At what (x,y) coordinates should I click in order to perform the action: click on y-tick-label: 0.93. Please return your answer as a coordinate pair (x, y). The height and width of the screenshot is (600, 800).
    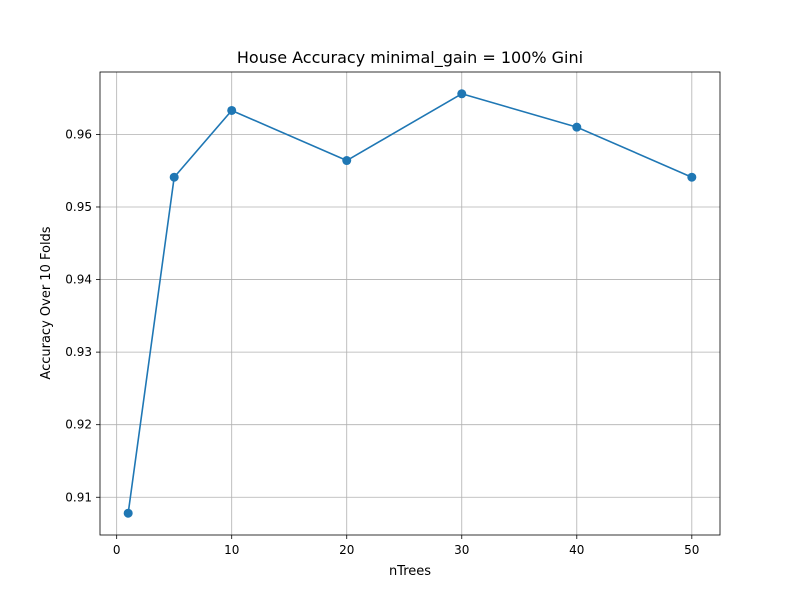
    Looking at the image, I should click on (78, 352).